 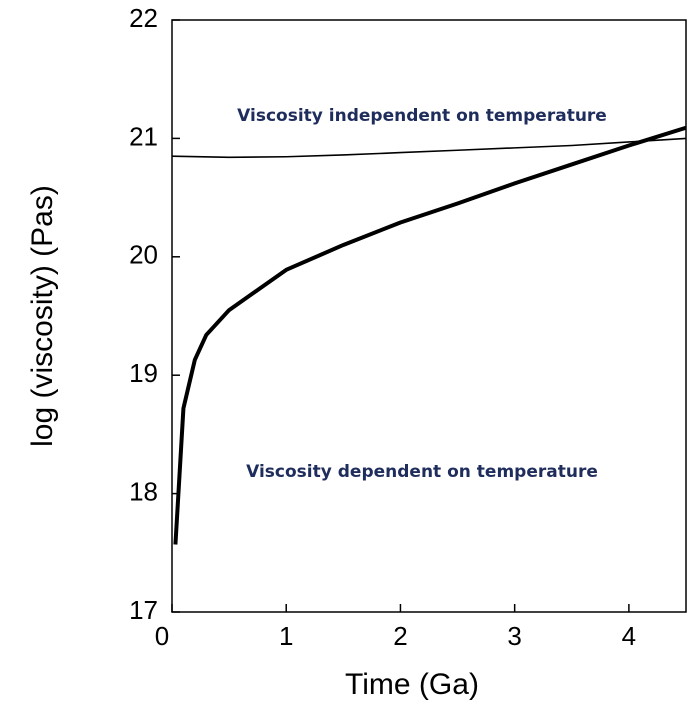 I want to click on y-tick-label: 17, so click(x=143, y=610).